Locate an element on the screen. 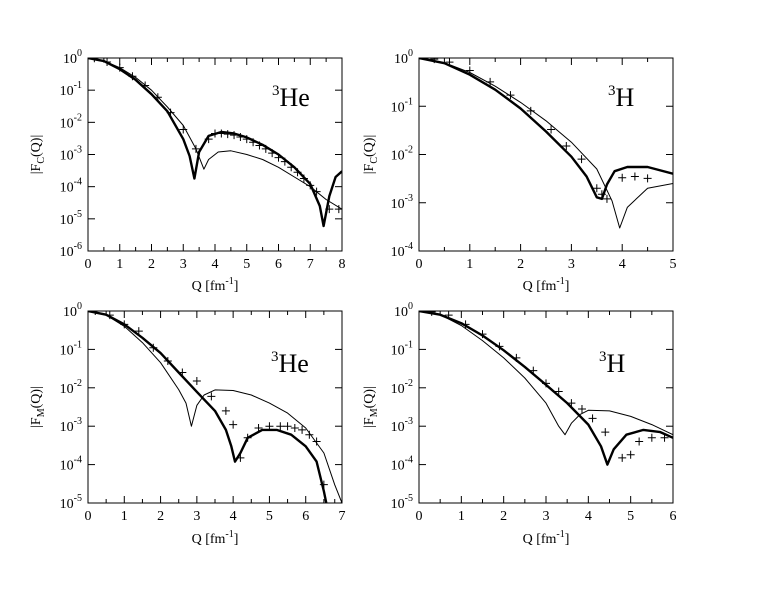 Image resolution: width=763 pixels, height=590 pixels. series-line-thin is located at coordinates (215, 407).